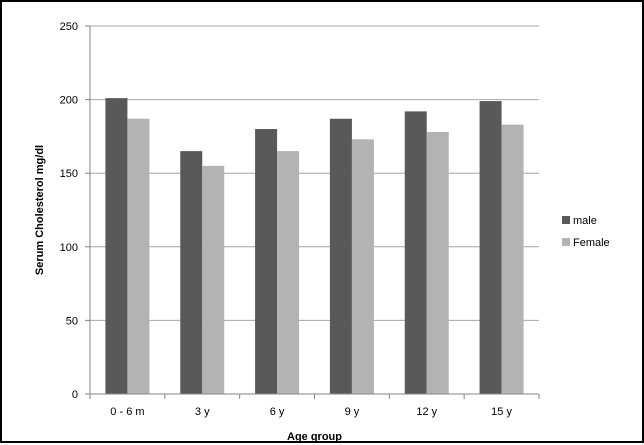  I want to click on x-tick-label: 6 y, so click(277, 412).